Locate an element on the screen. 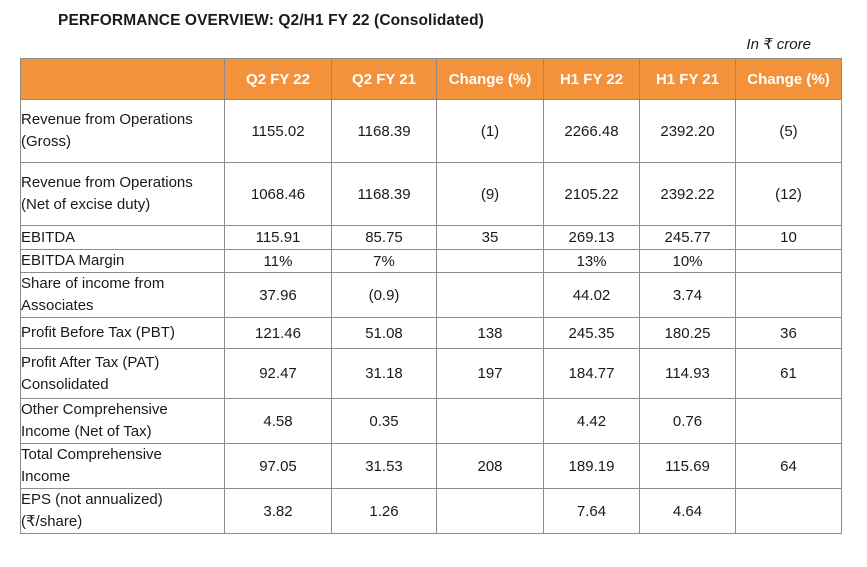  table-cell: 2392.22 is located at coordinates (687, 194).